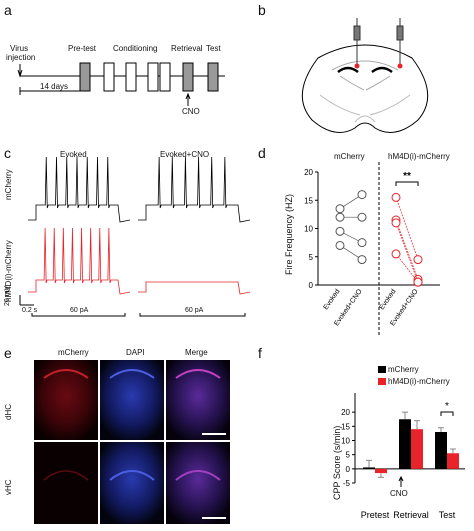 This screenshot has height=531, width=474. I want to click on x-tick-label: Retrieval, so click(411, 515).